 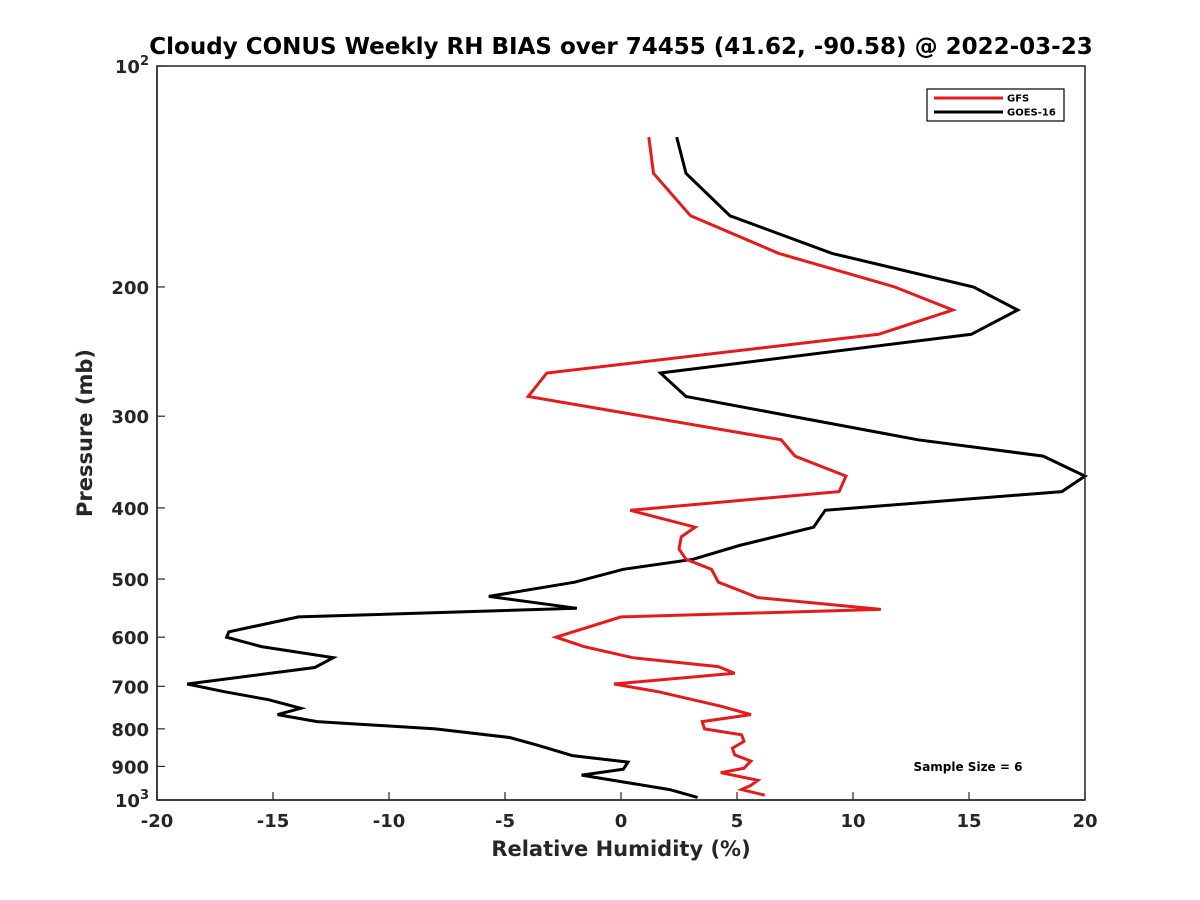 What do you see at coordinates (130, 288) in the screenshot?
I see `y-tick-label: 200` at bounding box center [130, 288].